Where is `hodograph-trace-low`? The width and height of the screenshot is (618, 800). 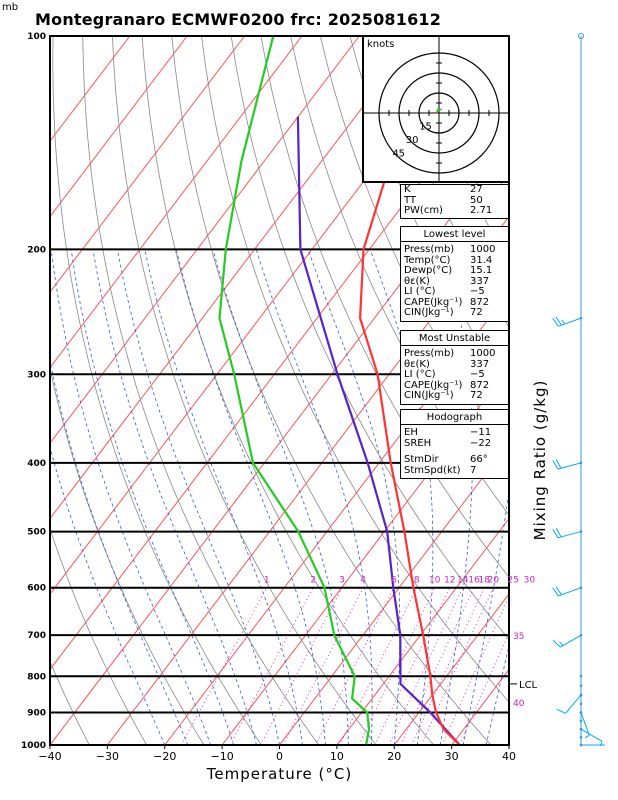 hodograph-trace-low is located at coordinates (437, 112).